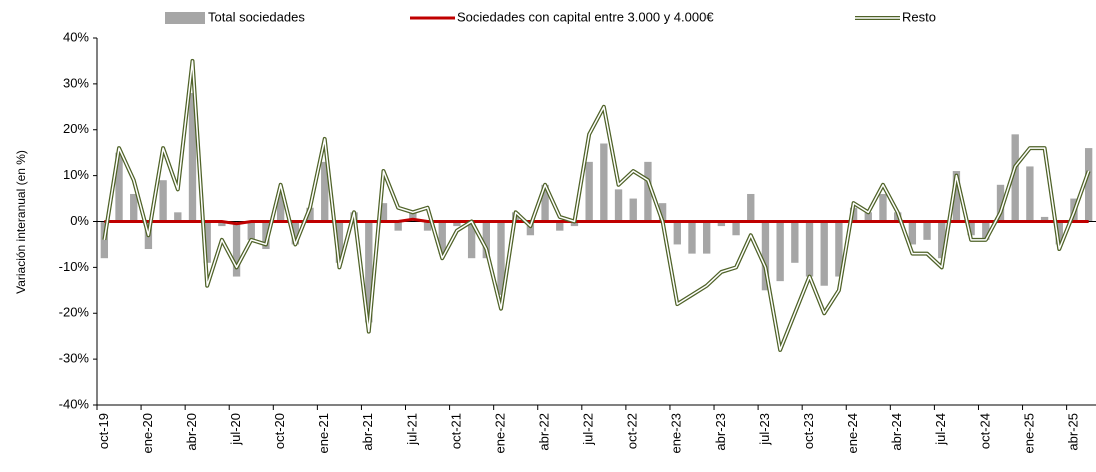 This screenshot has height=472, width=1096. What do you see at coordinates (74, 266) in the screenshot?
I see `y-tick-label: -10%` at bounding box center [74, 266].